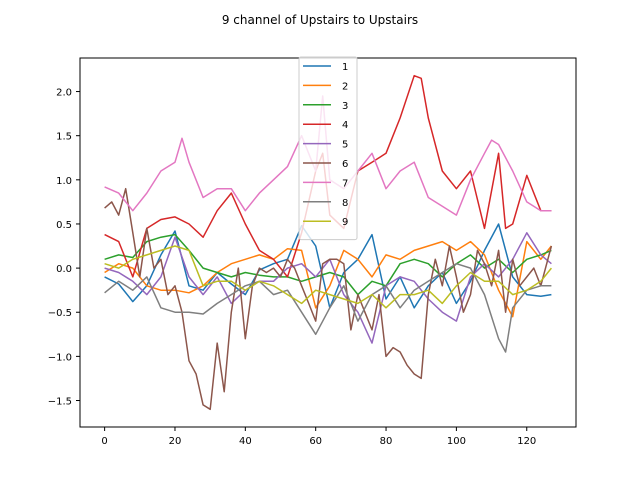 Image resolution: width=640 pixels, height=480 pixels. What do you see at coordinates (64, 269) in the screenshot?
I see `y-tick-label: 0.0` at bounding box center [64, 269].